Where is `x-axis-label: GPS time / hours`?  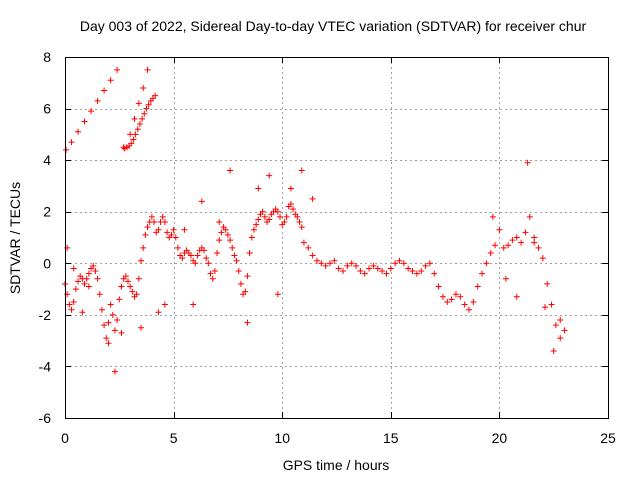 x-axis-label: GPS time / hours is located at coordinates (336, 465).